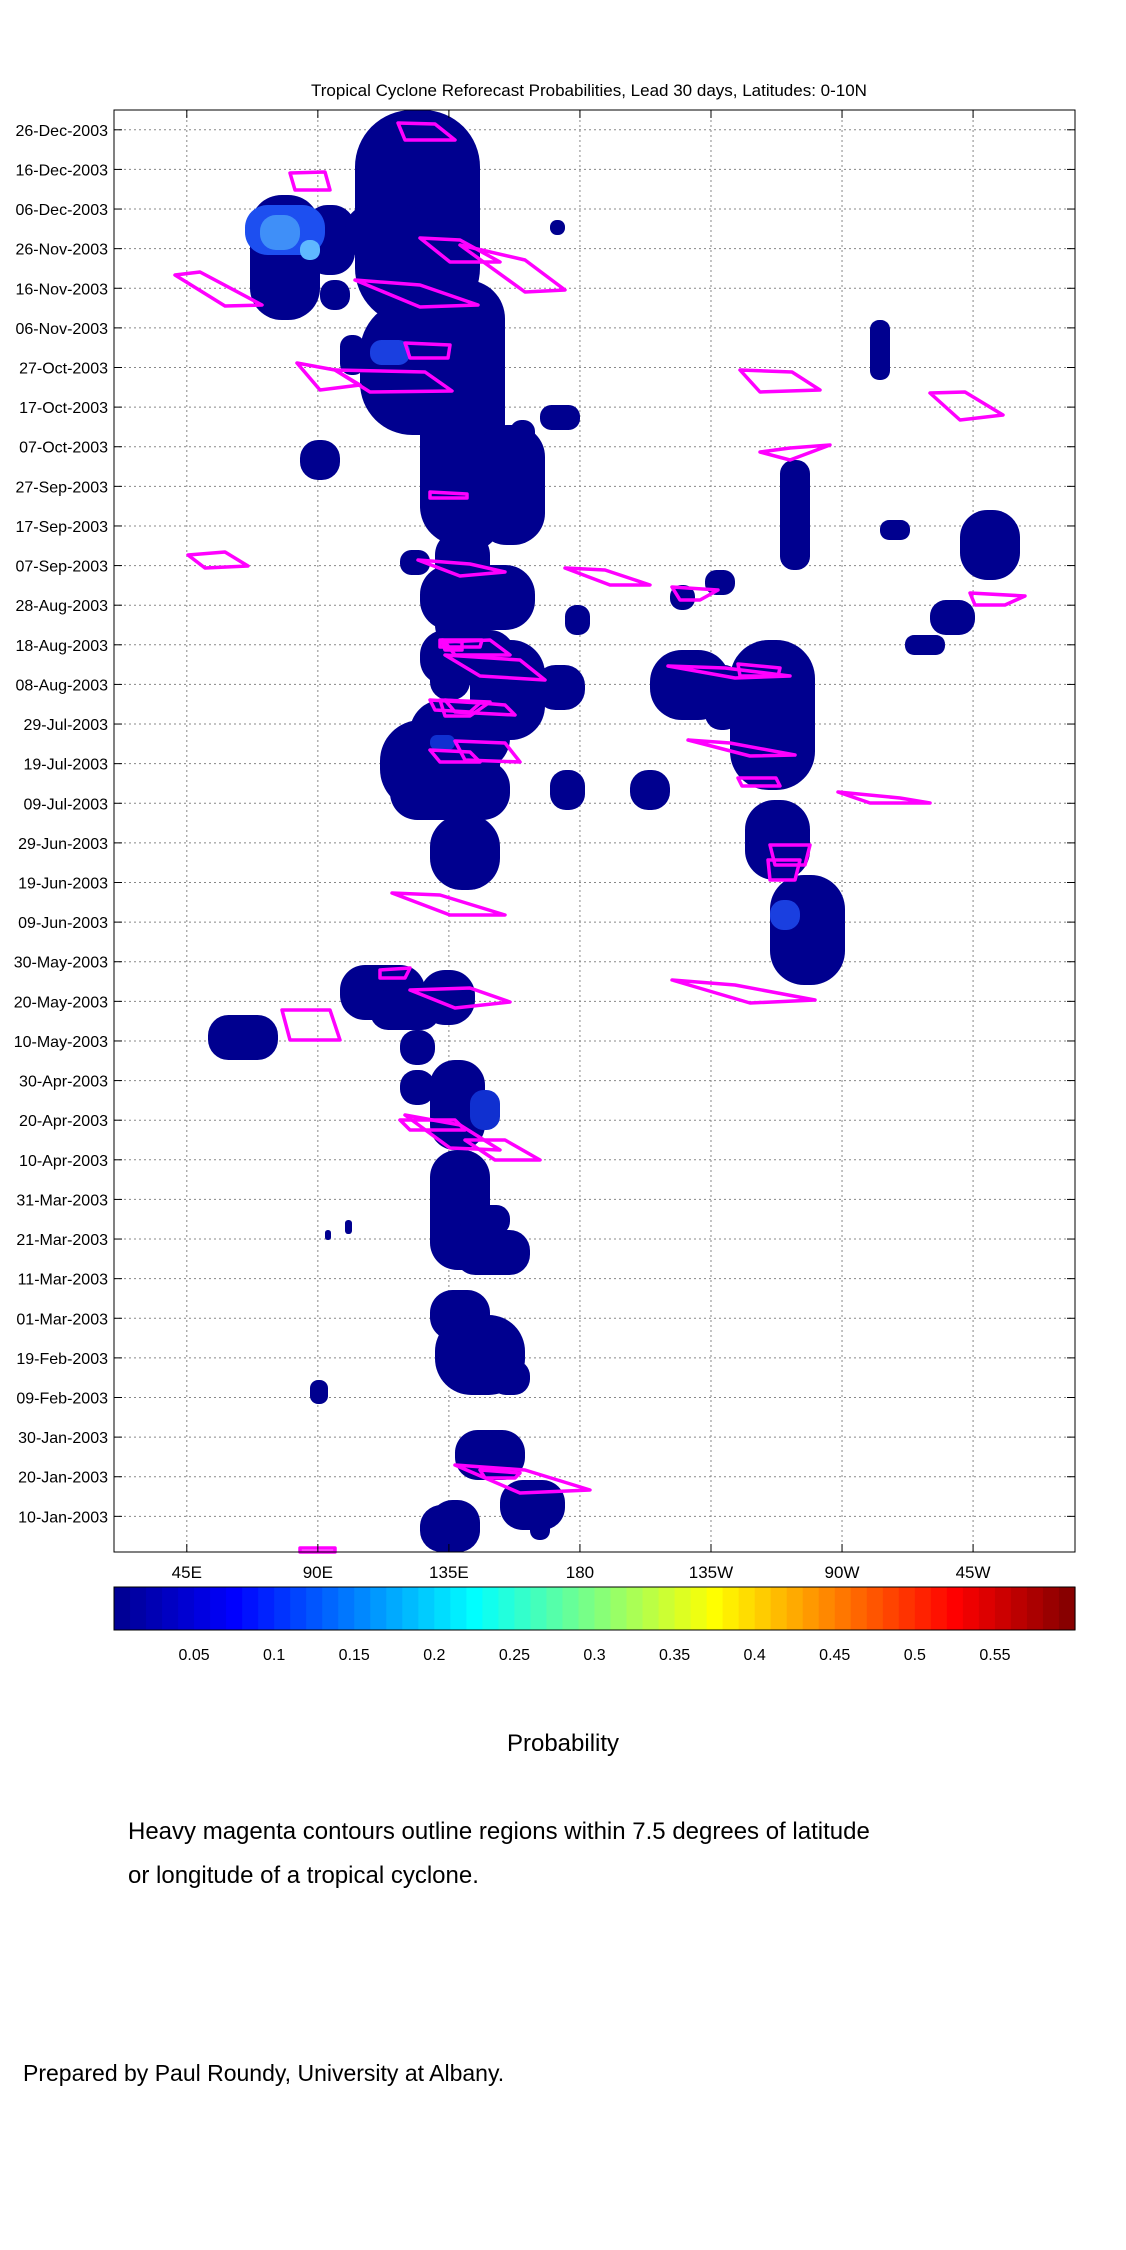  I want to click on colorbar-tick-label: 0.3, so click(594, 1655).